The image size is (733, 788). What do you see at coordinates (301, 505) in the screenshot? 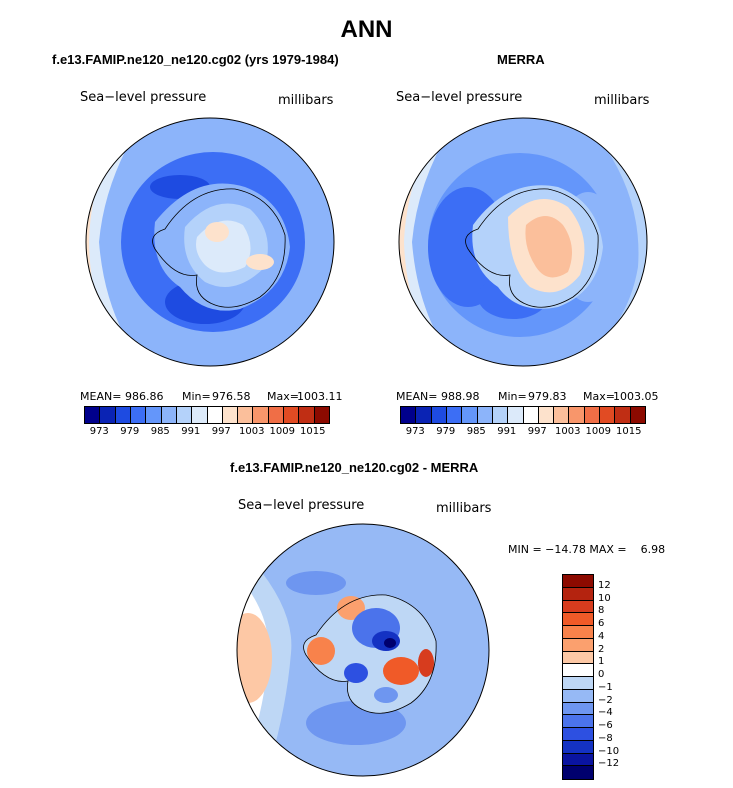
I see `diff-variable-label: Sea−level pressure` at bounding box center [301, 505].